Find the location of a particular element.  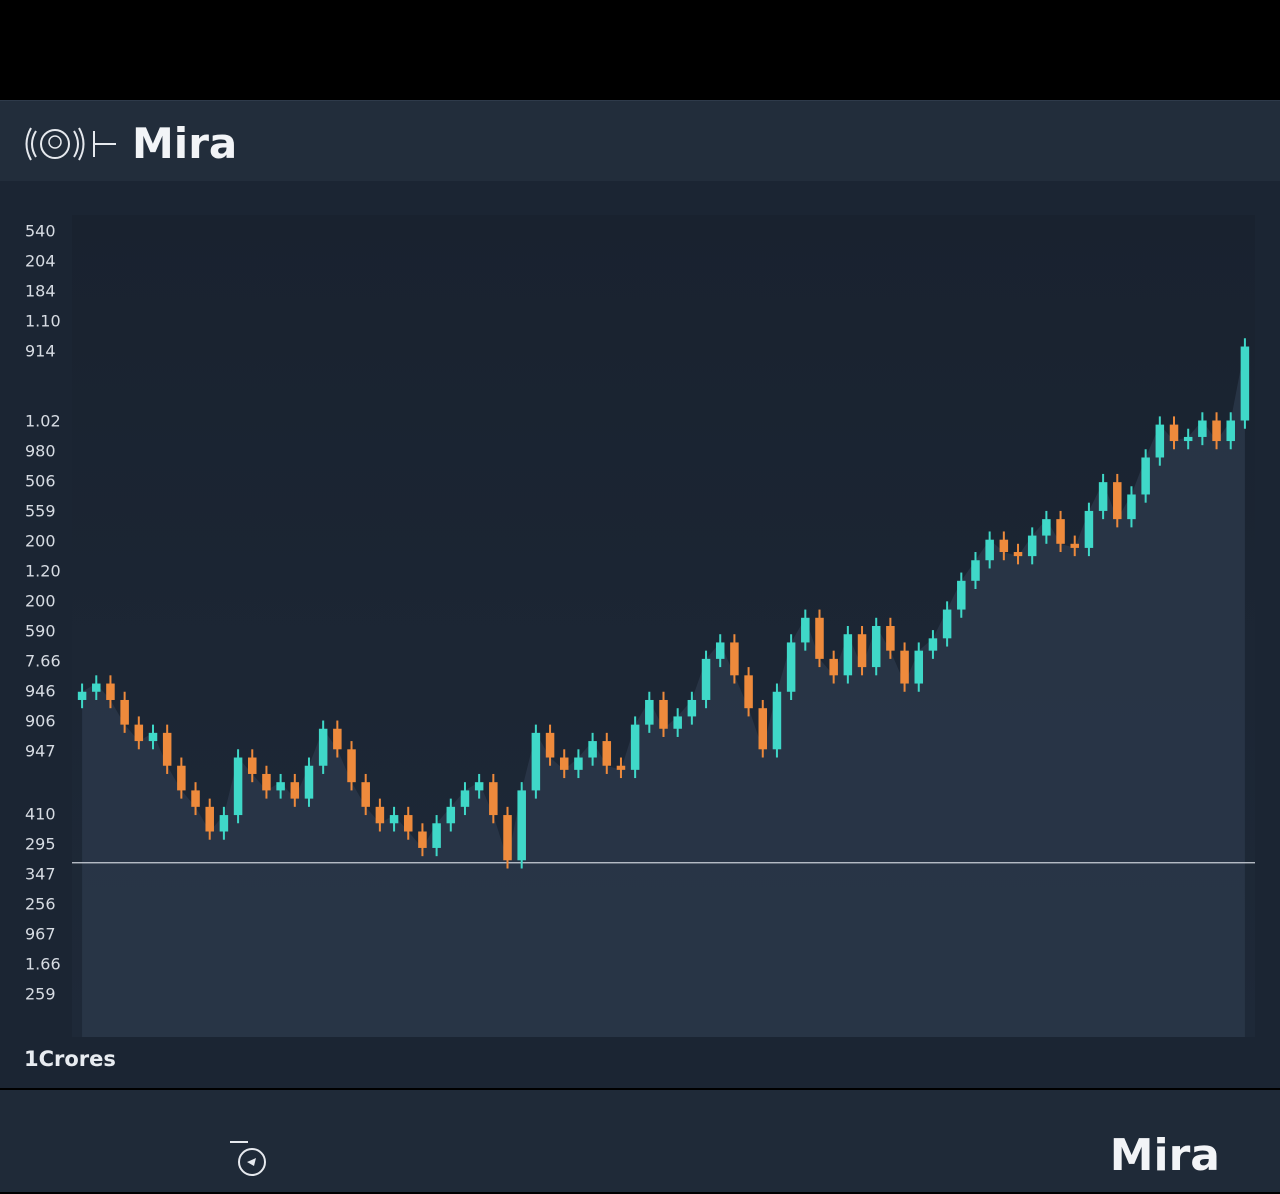

y-axis-label: 946 is located at coordinates (40, 691).